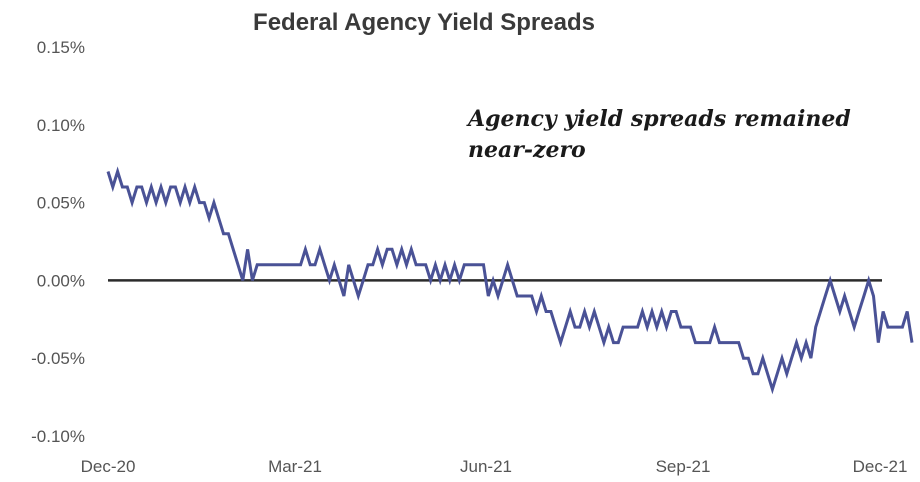 This screenshot has height=482, width=920. What do you see at coordinates (295, 466) in the screenshot?
I see `x-tick-label: Mar-21` at bounding box center [295, 466].